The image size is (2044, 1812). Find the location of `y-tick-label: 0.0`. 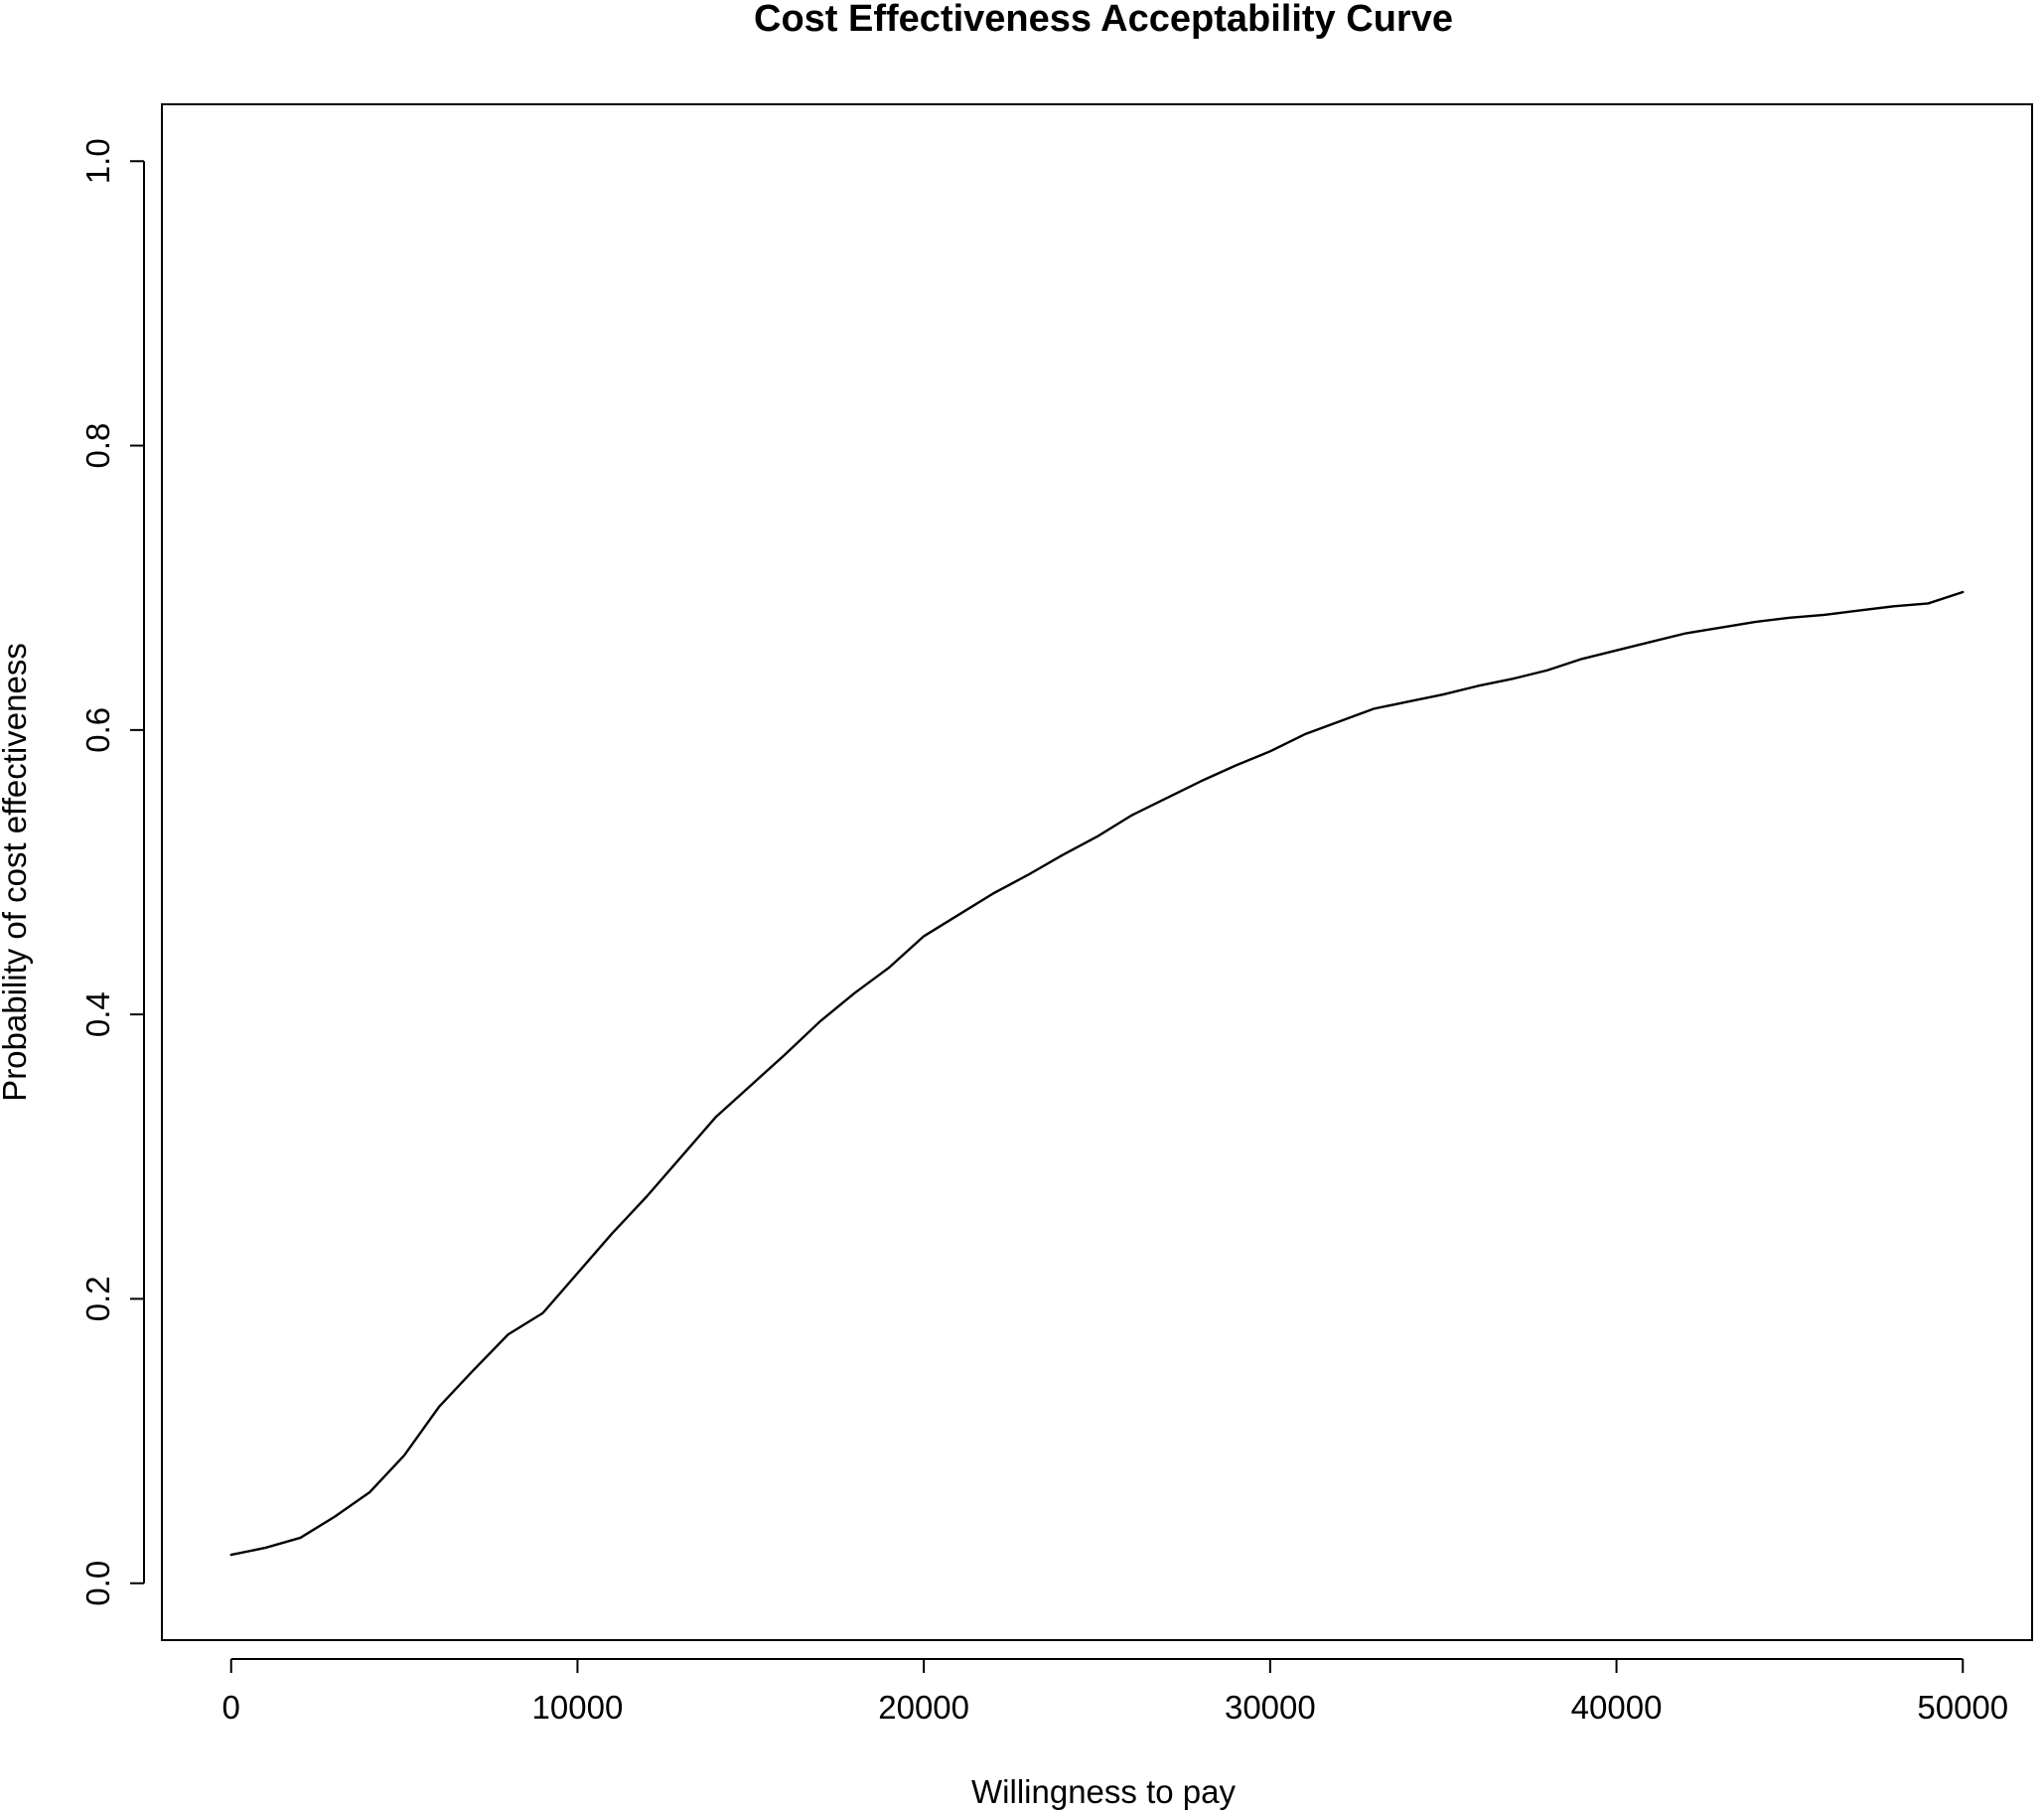

y-tick-label: 0.0 is located at coordinates (97, 1583).